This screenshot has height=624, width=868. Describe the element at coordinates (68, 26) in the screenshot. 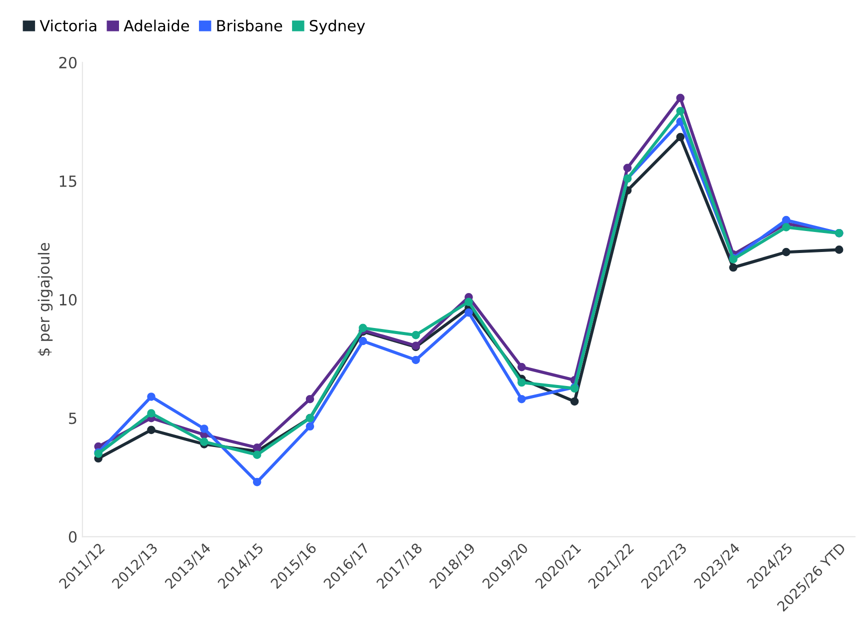

I see `legend-label: Victoria` at that location.